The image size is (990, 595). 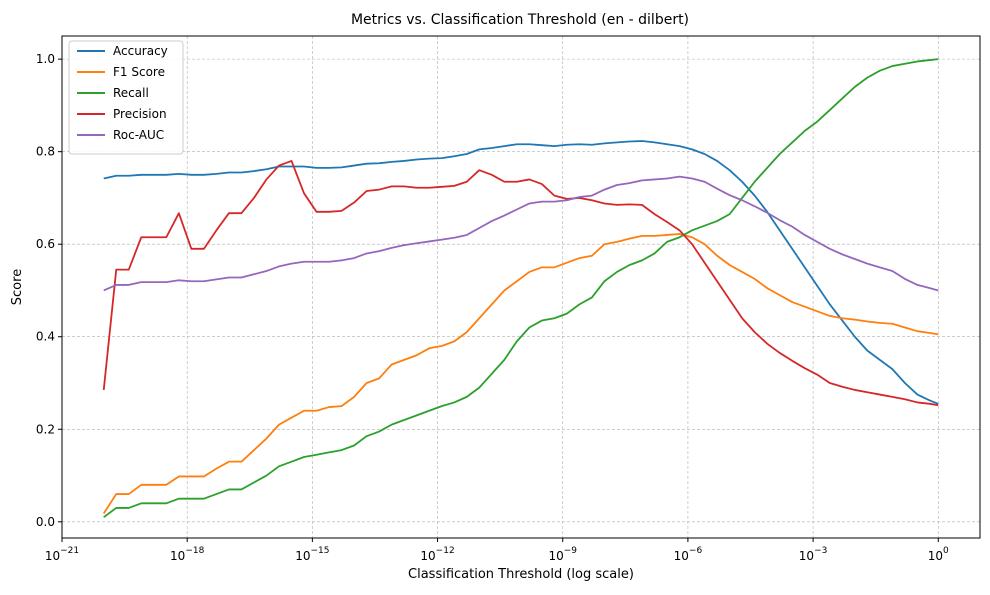 I want to click on legend-label: Roc-AUC, so click(x=138, y=135).